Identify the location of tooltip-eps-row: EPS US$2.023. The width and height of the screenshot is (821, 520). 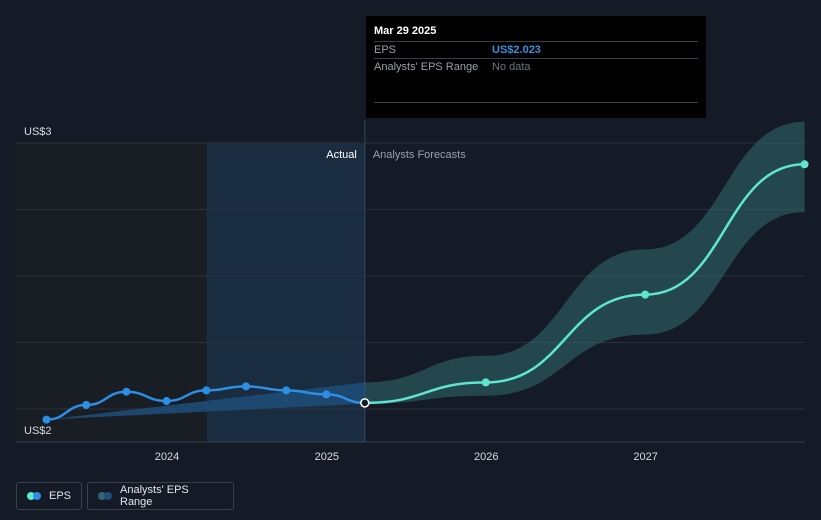
(536, 49).